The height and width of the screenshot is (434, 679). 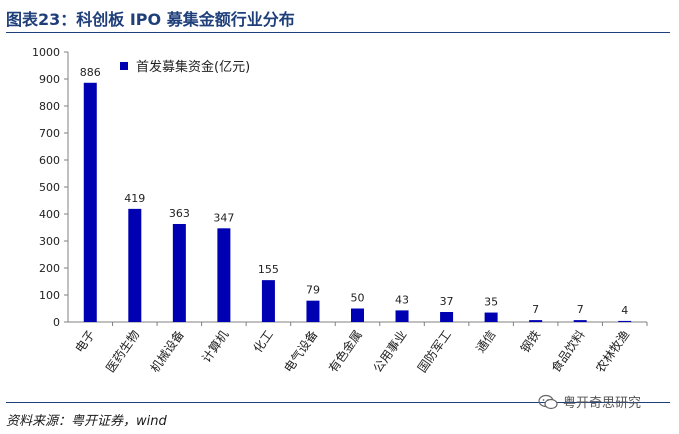 What do you see at coordinates (49, 79) in the screenshot?
I see `y-tick-label: 900` at bounding box center [49, 79].